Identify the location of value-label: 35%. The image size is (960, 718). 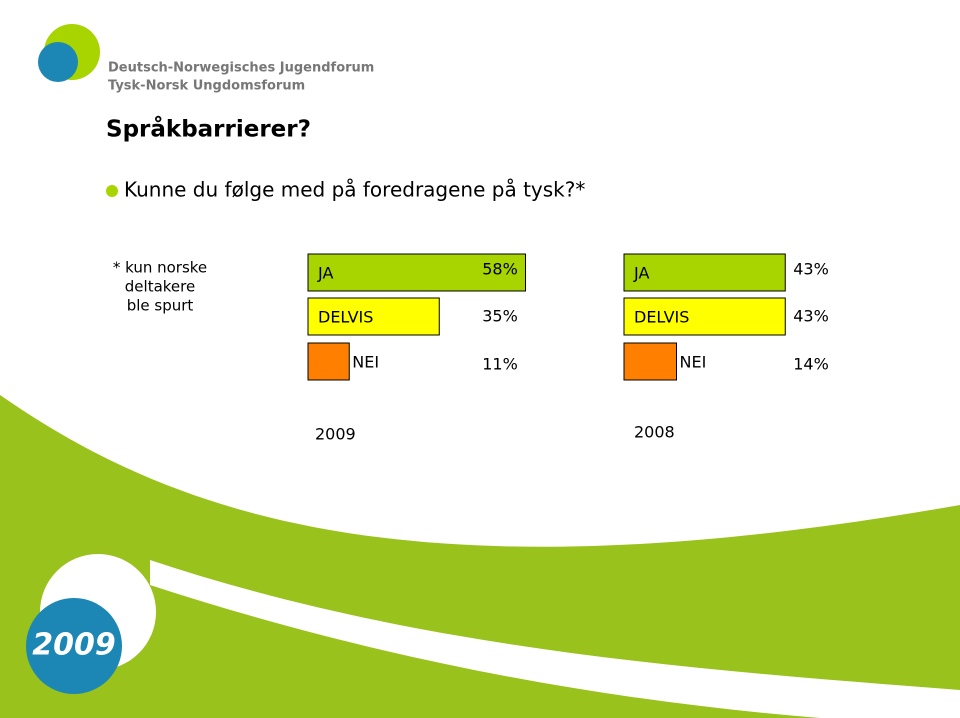
(500, 316).